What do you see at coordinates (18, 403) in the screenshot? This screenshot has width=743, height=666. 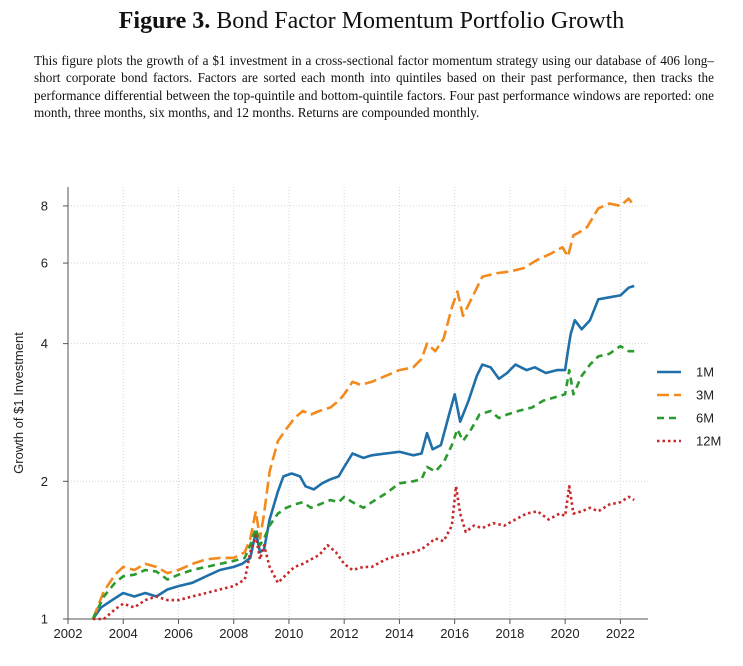 I see `y-axis-title: Growth of $1 Investment` at bounding box center [18, 403].